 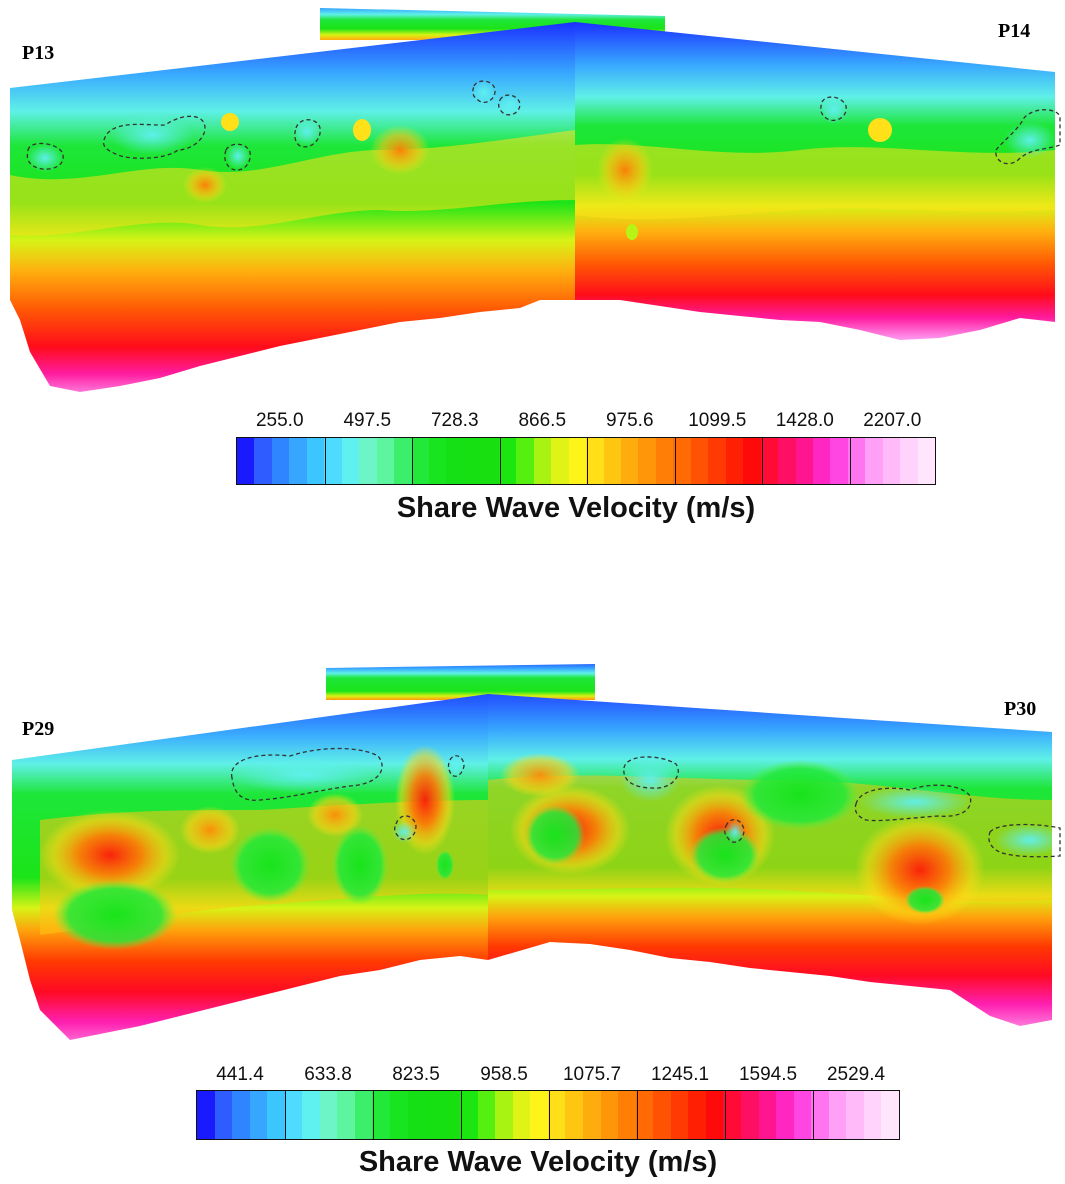 I want to click on colorbar-tick: 1075.7, so click(x=592, y=1074).